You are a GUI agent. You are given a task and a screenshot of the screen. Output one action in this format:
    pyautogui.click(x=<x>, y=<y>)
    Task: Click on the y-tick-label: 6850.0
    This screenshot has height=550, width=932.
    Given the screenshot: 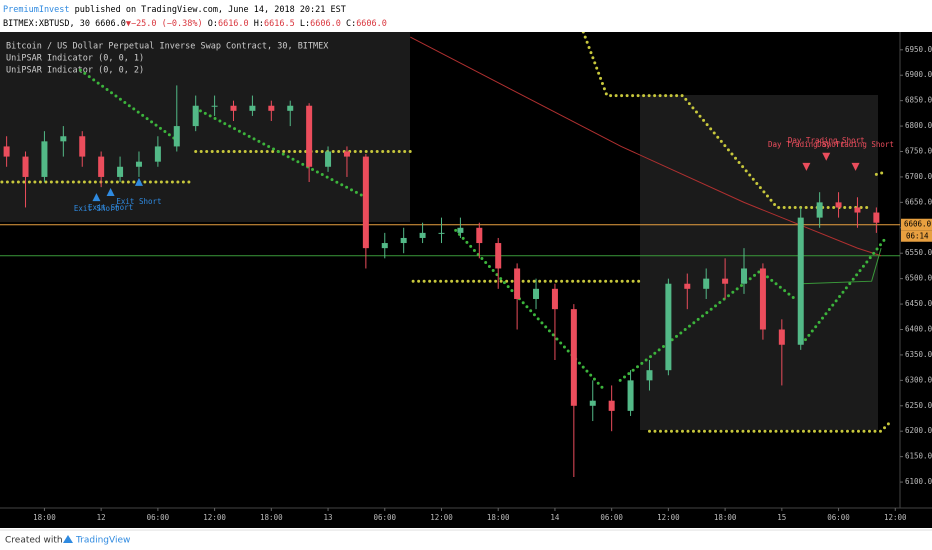 What is the action you would take?
    pyautogui.click(x=918, y=100)
    